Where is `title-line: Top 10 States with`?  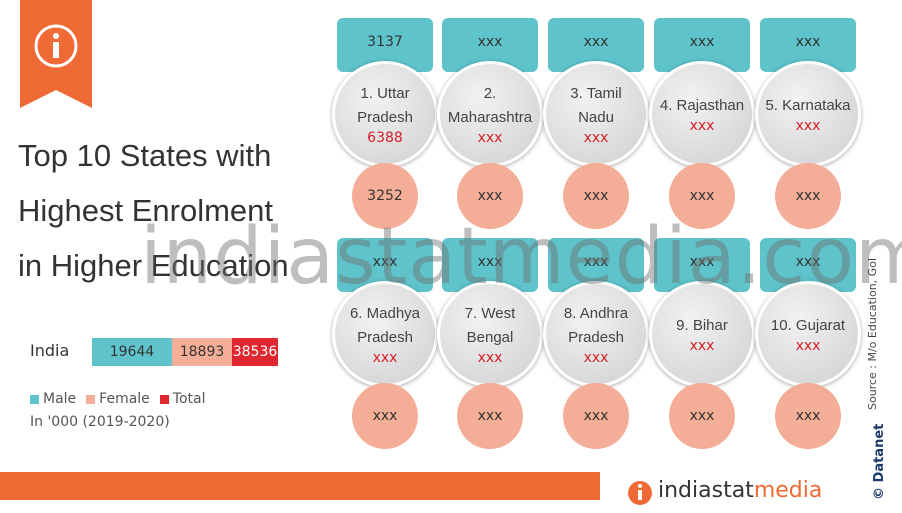
title-line: Top 10 States with is located at coordinates (145, 155).